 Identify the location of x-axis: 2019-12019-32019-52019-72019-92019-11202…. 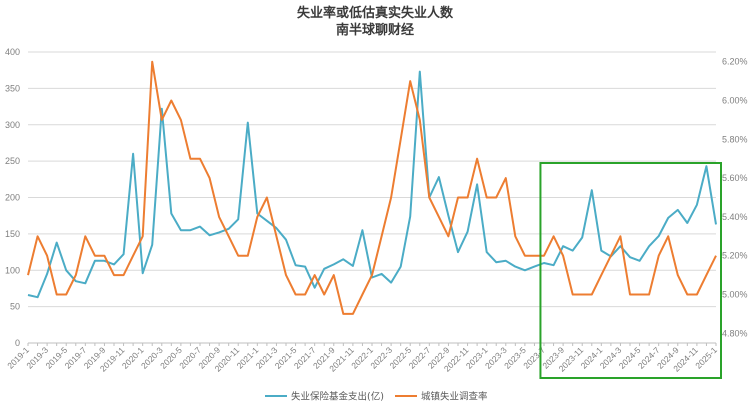
(362, 358).